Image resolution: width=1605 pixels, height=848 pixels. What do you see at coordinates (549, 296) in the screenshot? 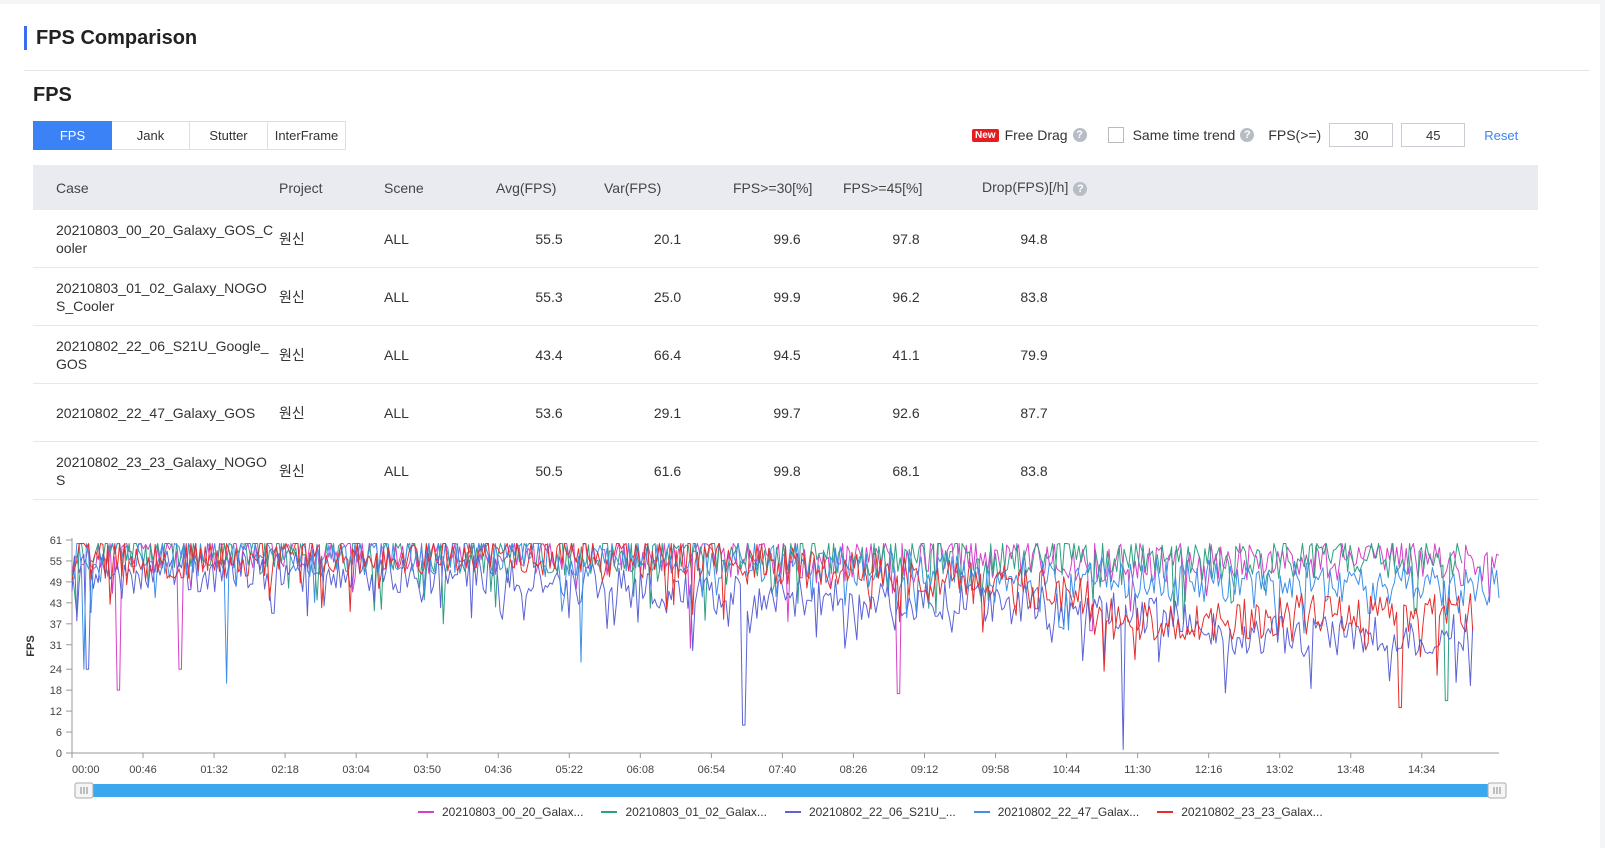
I see `avg-fps-cell: 55.3` at bounding box center [549, 296].